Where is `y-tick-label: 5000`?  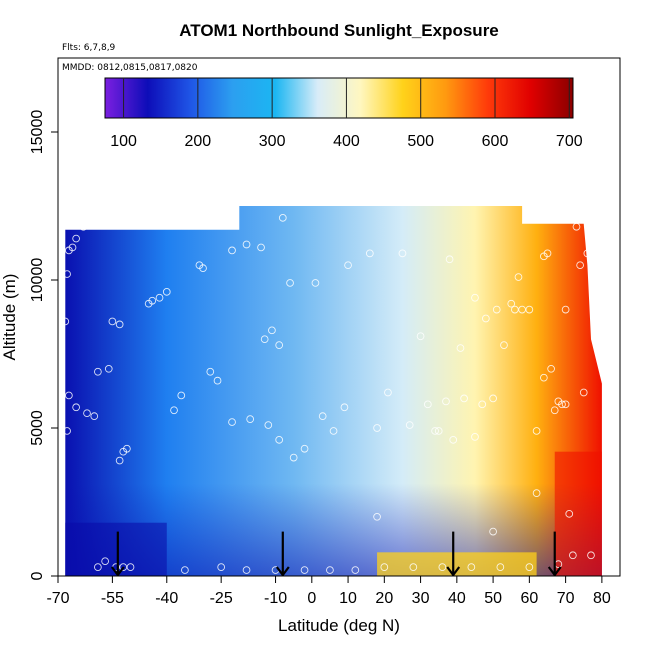
y-tick-label: 5000 is located at coordinates (37, 428).